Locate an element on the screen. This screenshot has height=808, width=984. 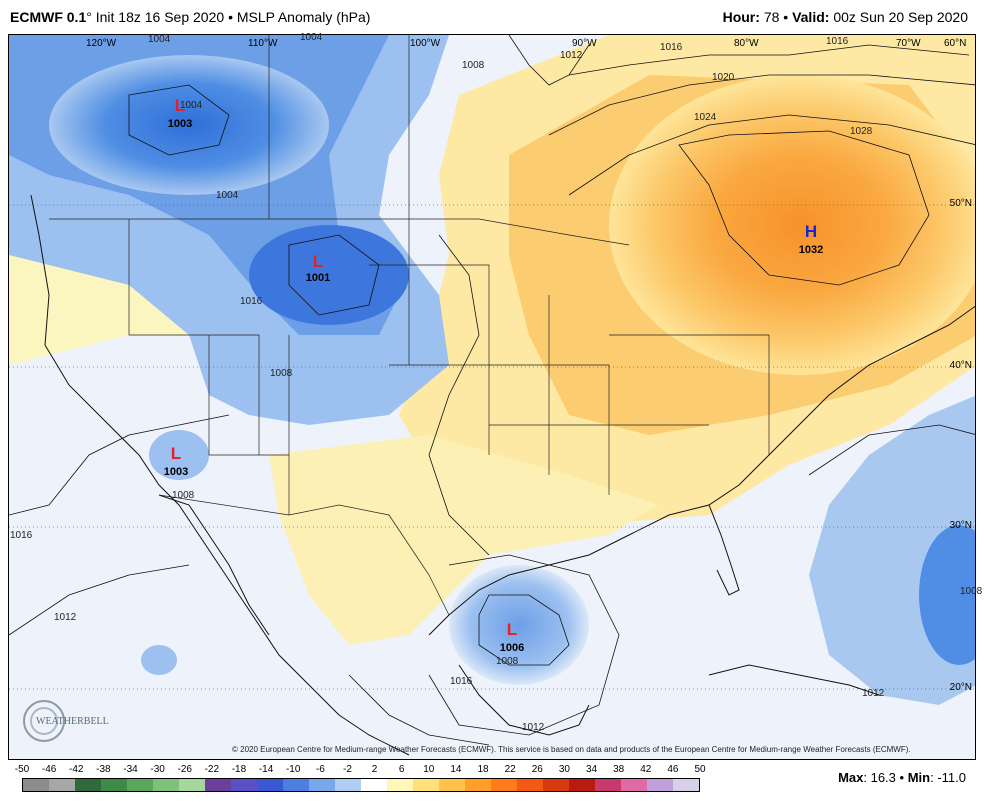
isobar-e is located at coordinates (761, 105).